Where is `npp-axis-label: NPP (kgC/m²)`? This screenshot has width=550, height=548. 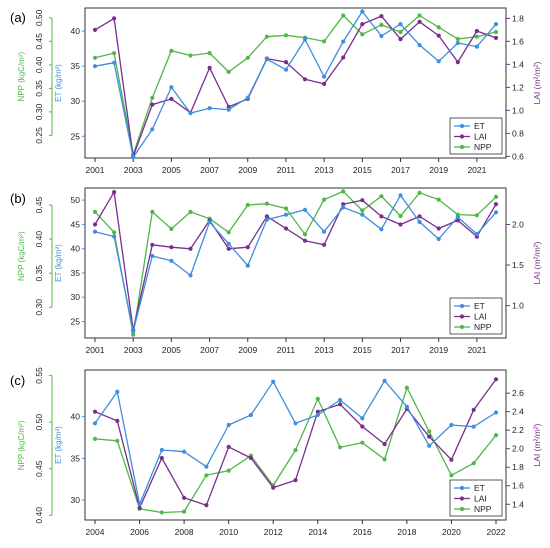 npp-axis-label: NPP (kgC/m²) is located at coordinates (21, 77).